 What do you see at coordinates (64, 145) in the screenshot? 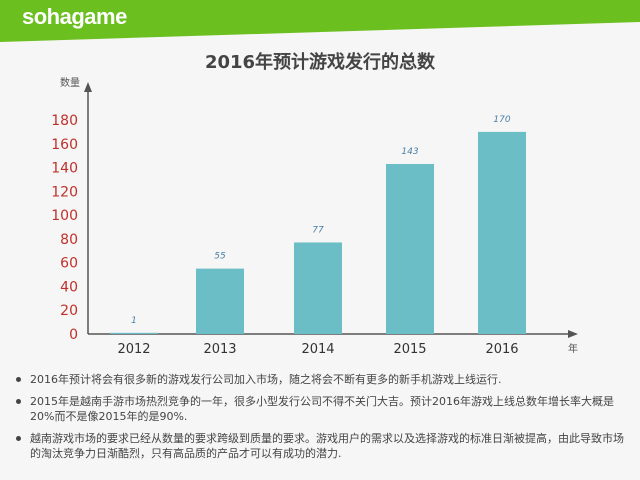
I see `y-tick-label: 160` at bounding box center [64, 145].